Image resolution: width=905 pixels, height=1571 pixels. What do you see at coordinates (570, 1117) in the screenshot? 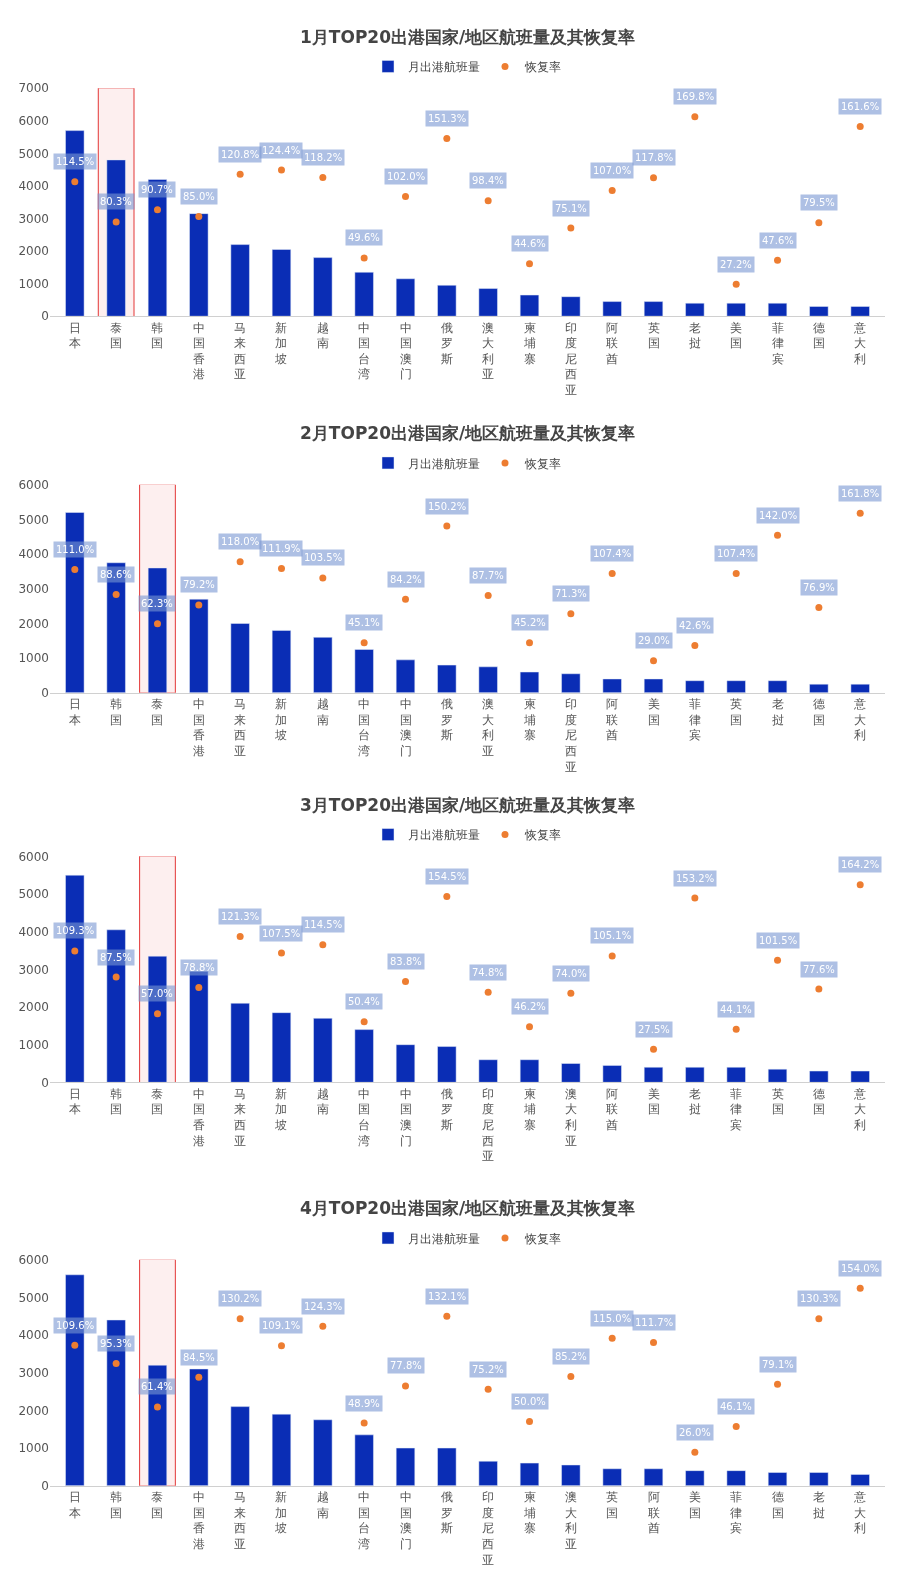
I see `x-tick-label: 澳大利亚` at bounding box center [570, 1117].